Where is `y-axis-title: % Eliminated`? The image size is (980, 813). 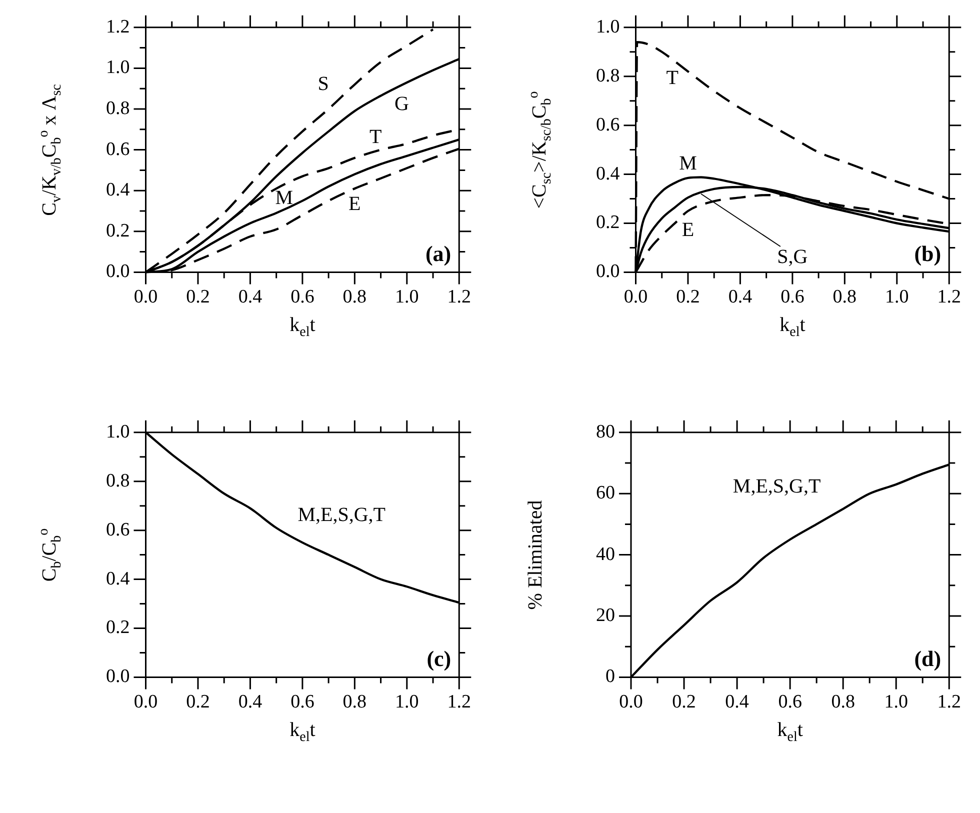
y-axis-title: % Eliminated is located at coordinates (536, 555).